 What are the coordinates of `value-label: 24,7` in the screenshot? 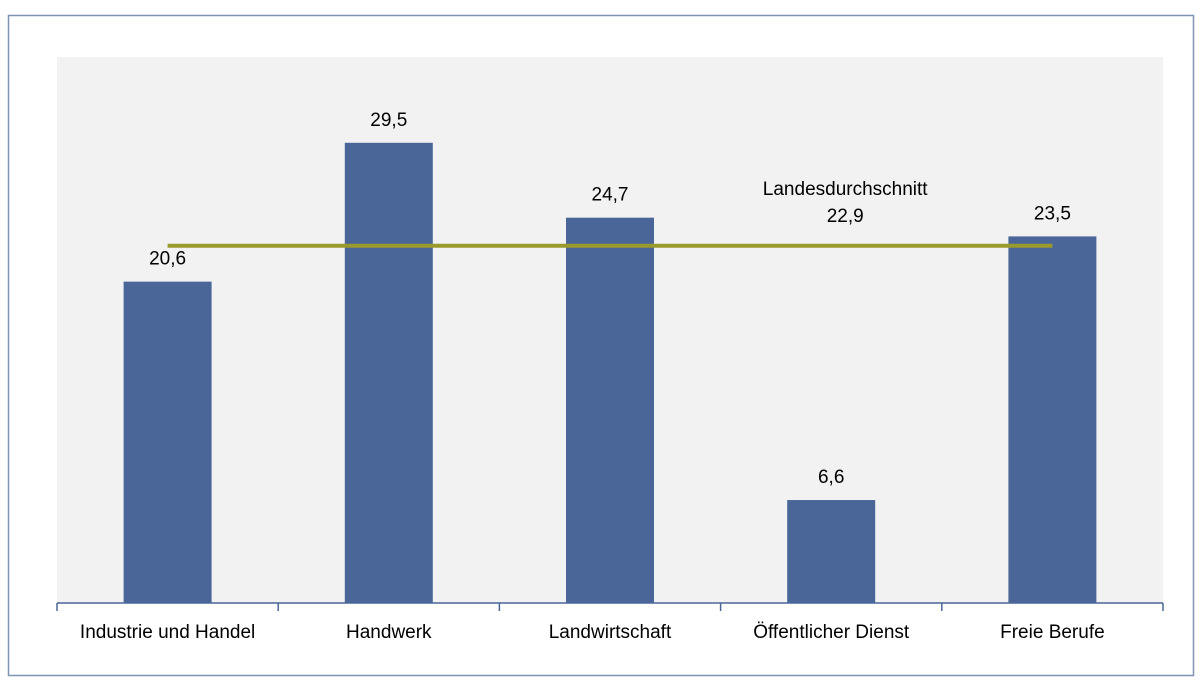 It's located at (610, 195).